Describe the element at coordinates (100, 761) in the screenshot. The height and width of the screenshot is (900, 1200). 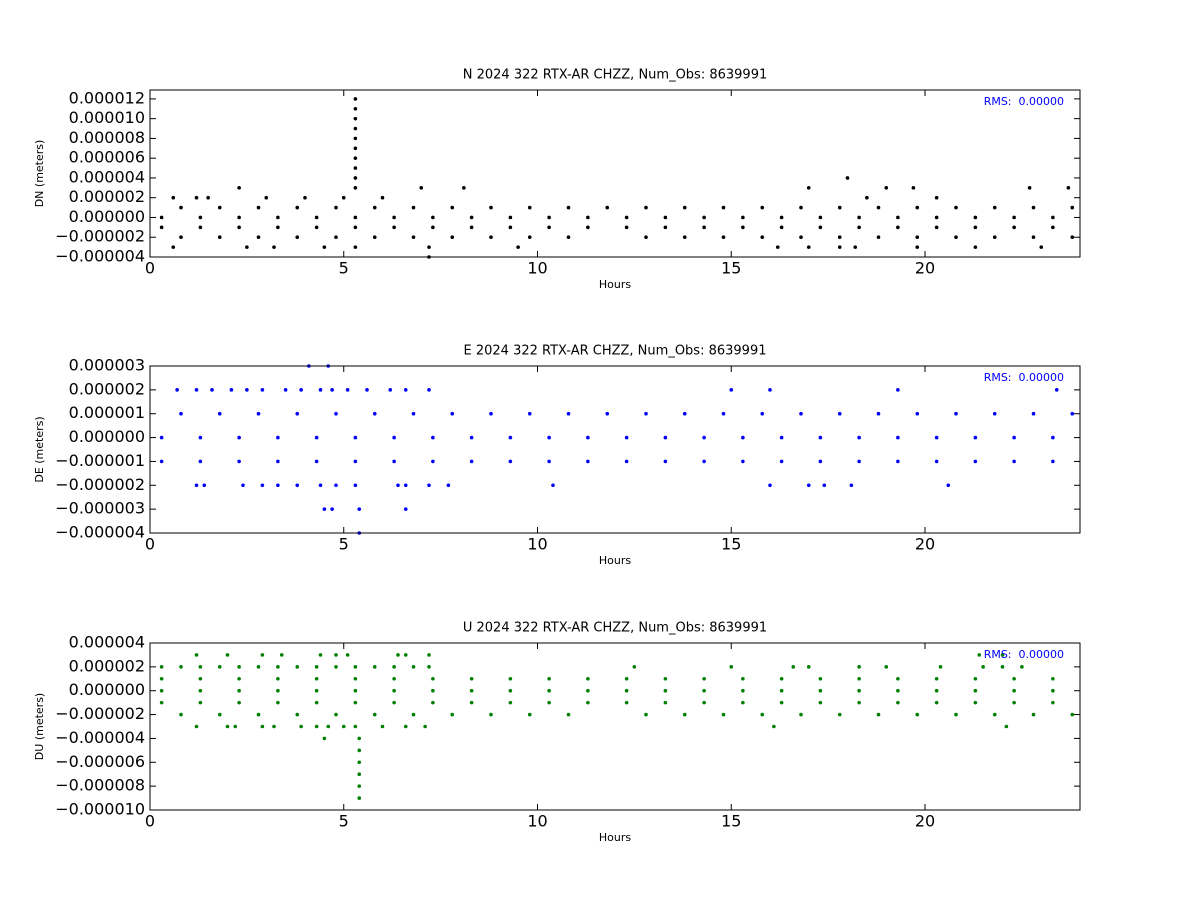
I see `y-tick-label: −0.000006` at that location.